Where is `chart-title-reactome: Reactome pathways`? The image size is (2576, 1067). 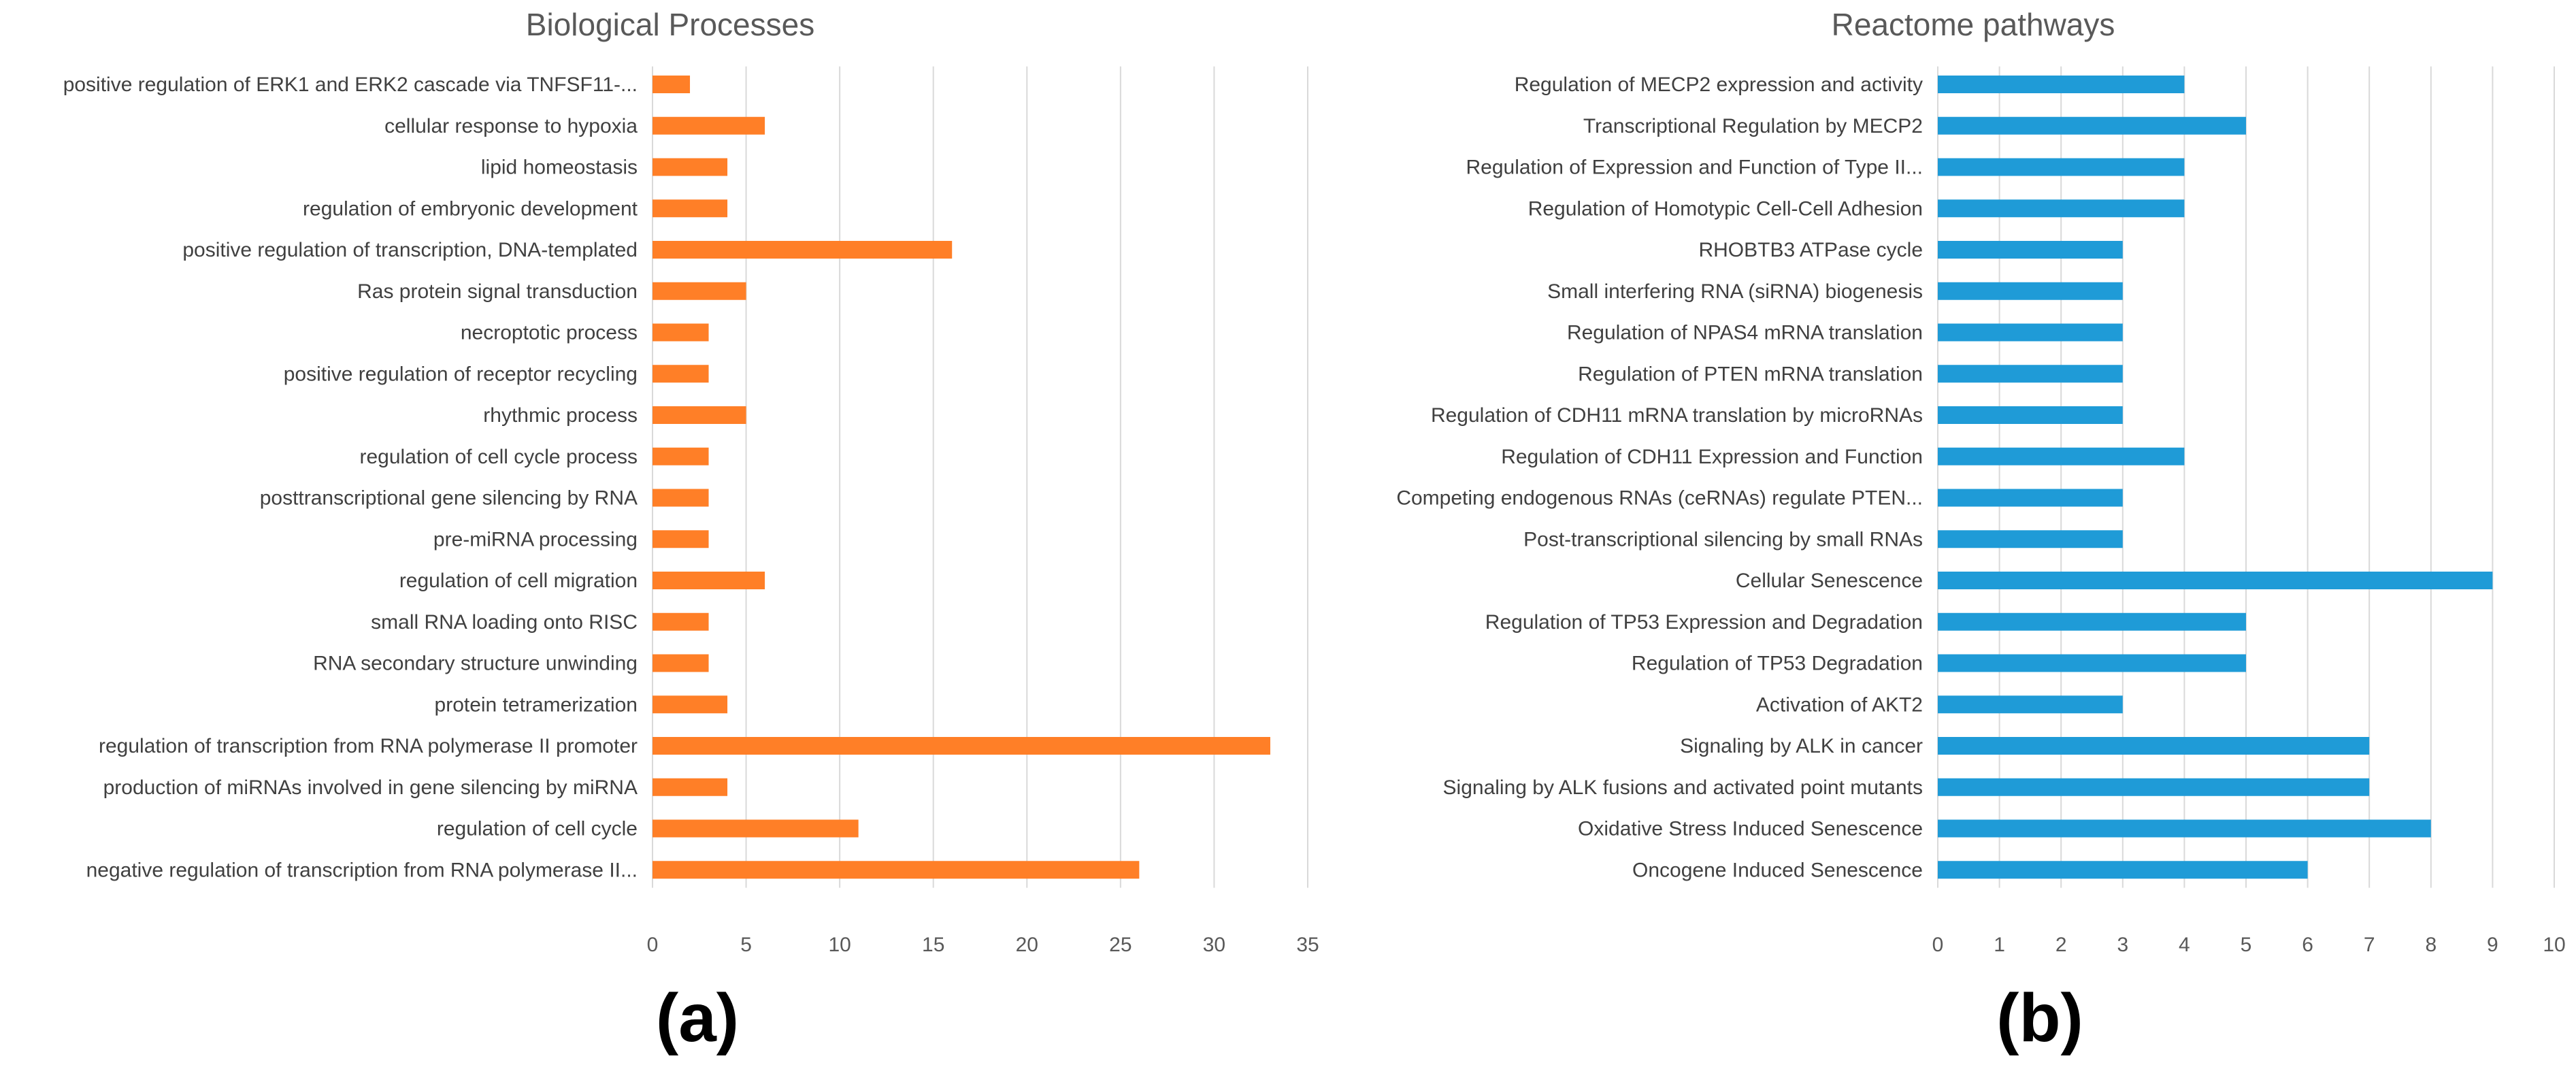
chart-title-reactome: Reactome pathways is located at coordinates (1973, 25).